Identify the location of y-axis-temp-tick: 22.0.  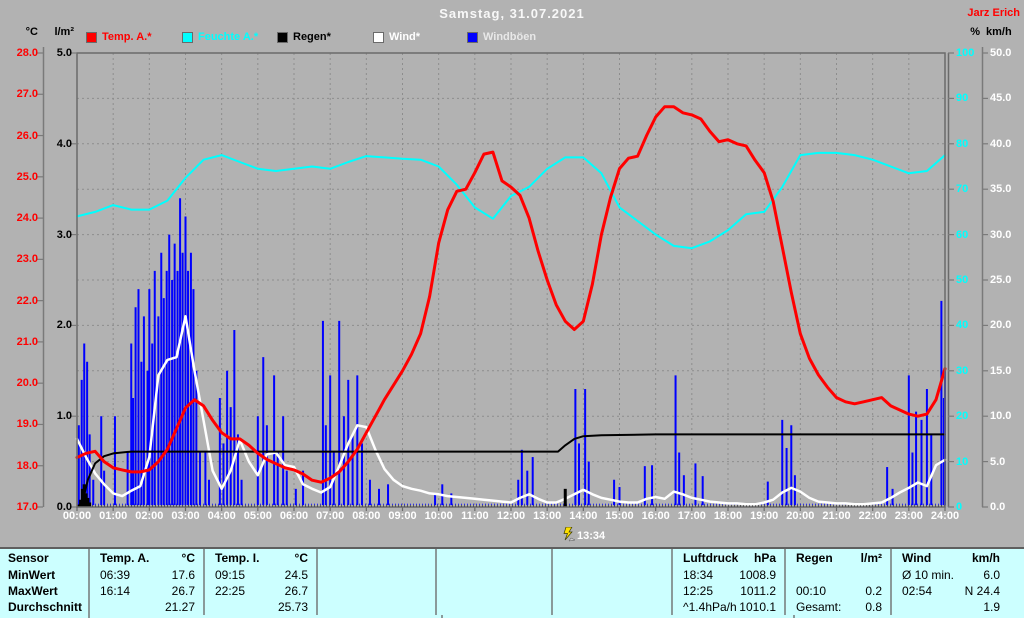
(27, 300).